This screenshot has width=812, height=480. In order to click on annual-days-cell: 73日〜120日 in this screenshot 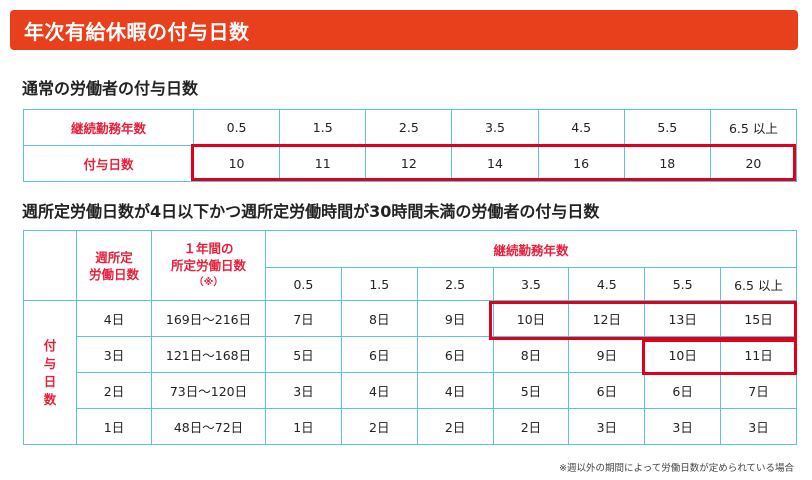, I will do `click(208, 390)`.